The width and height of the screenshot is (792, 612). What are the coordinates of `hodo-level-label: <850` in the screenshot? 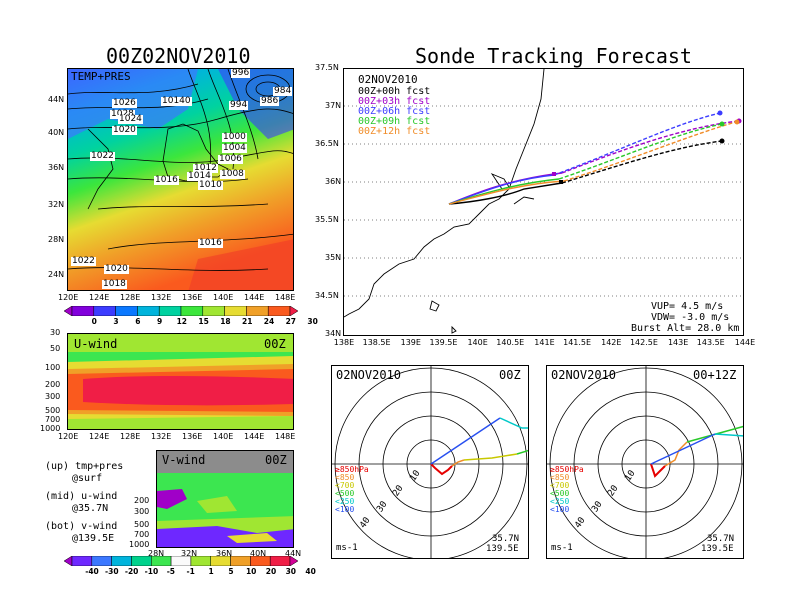 It's located at (560, 477).